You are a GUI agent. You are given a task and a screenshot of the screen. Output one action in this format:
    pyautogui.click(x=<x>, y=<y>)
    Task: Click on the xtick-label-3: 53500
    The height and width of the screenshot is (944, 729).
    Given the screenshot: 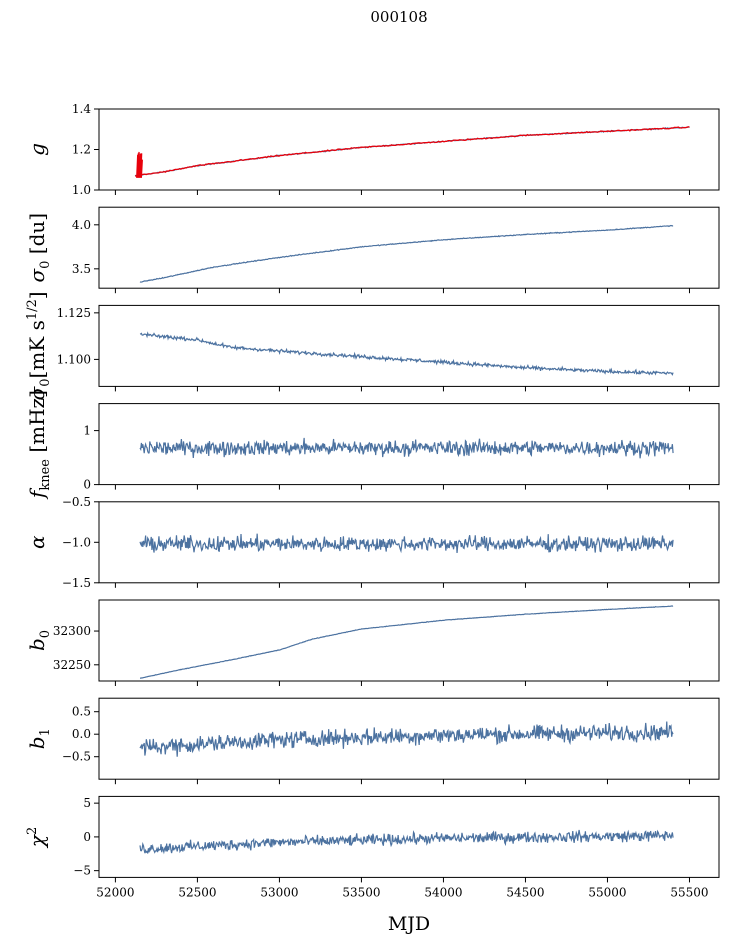 What is the action you would take?
    pyautogui.click(x=361, y=892)
    